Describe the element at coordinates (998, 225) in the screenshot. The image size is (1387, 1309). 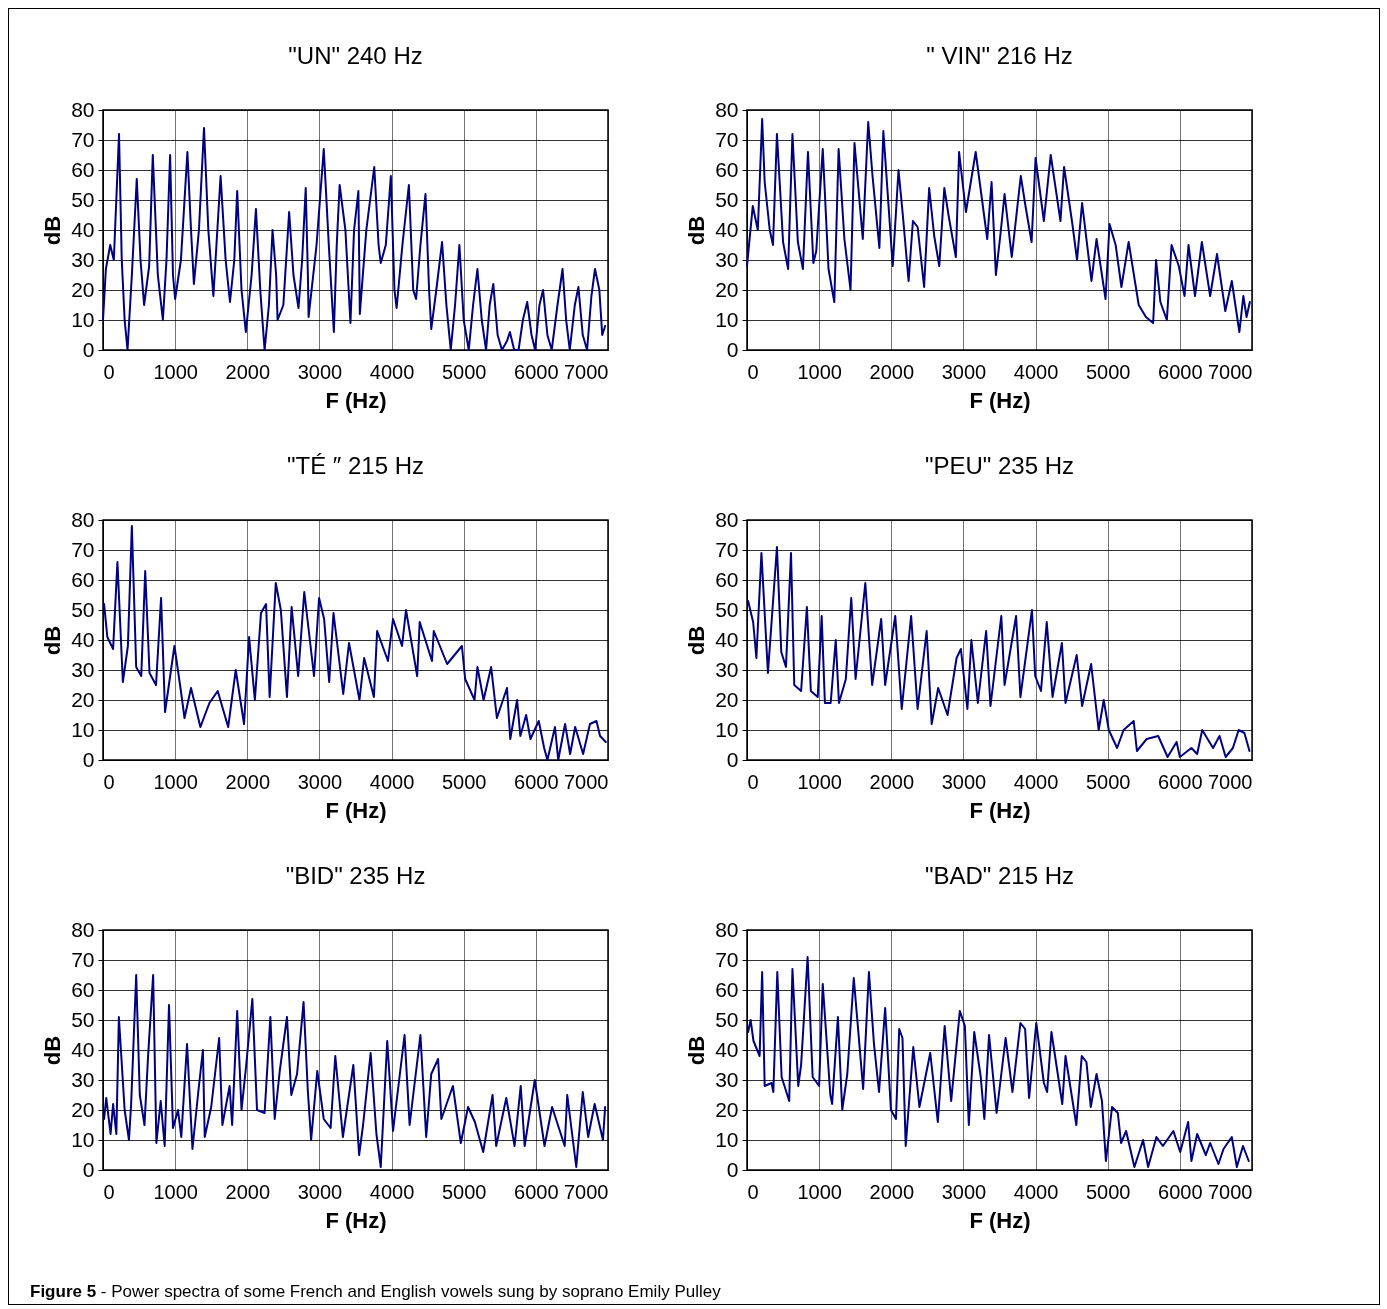
I see `line-series` at that location.